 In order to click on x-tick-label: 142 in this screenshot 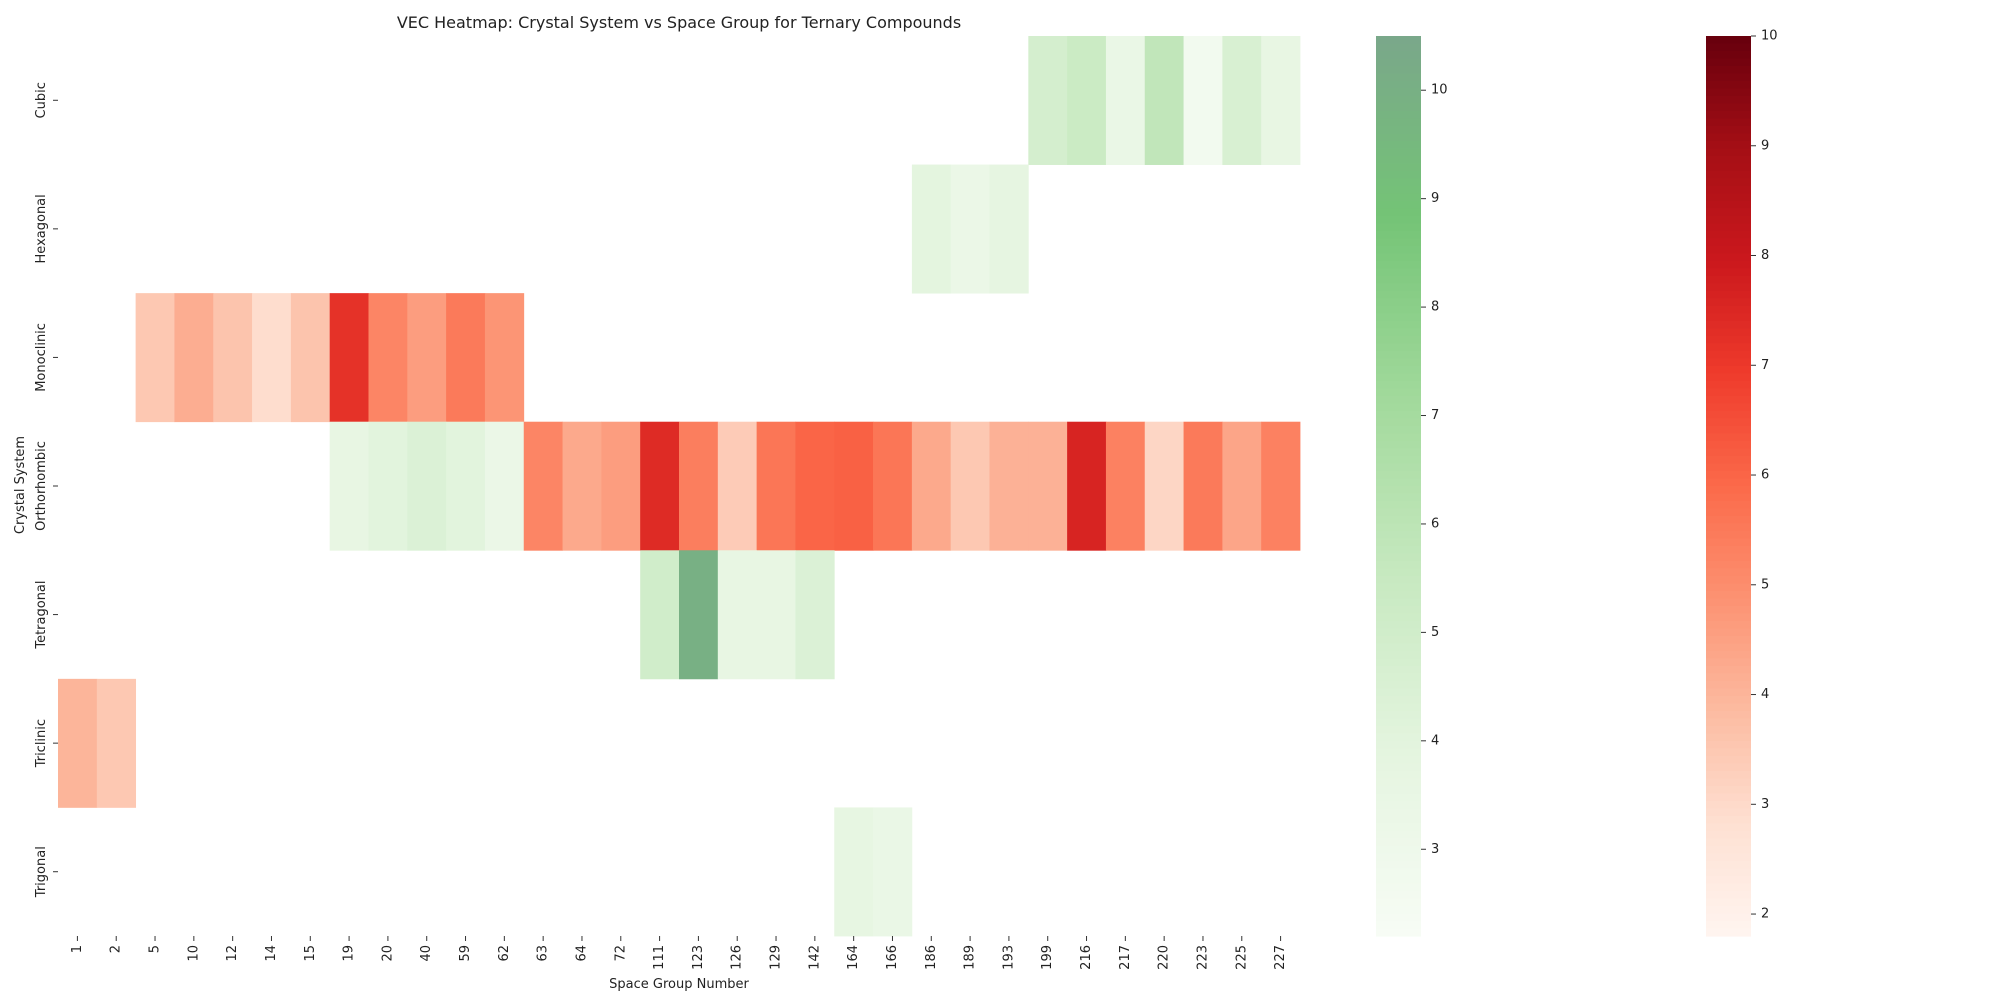, I will do `click(814, 957)`.